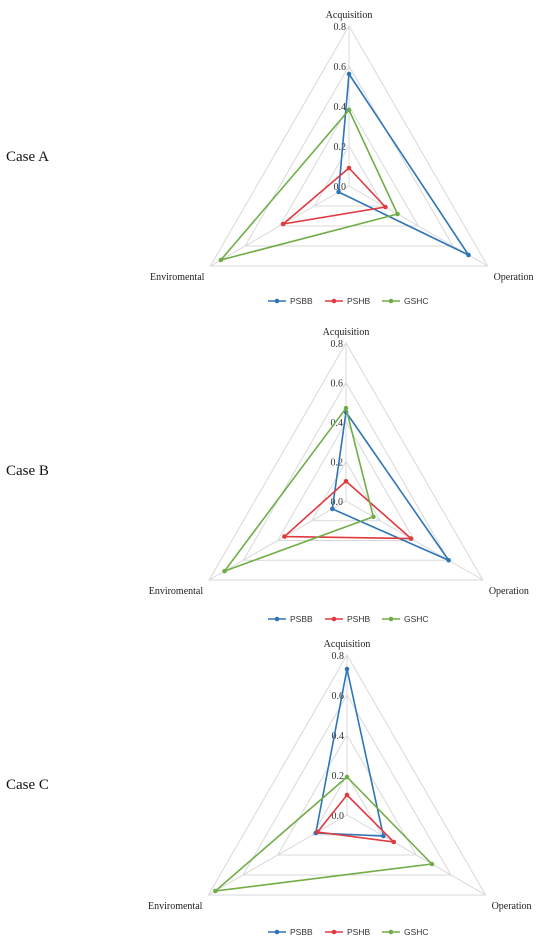  What do you see at coordinates (301, 301) in the screenshot?
I see `legend-label: PSBB` at bounding box center [301, 301].